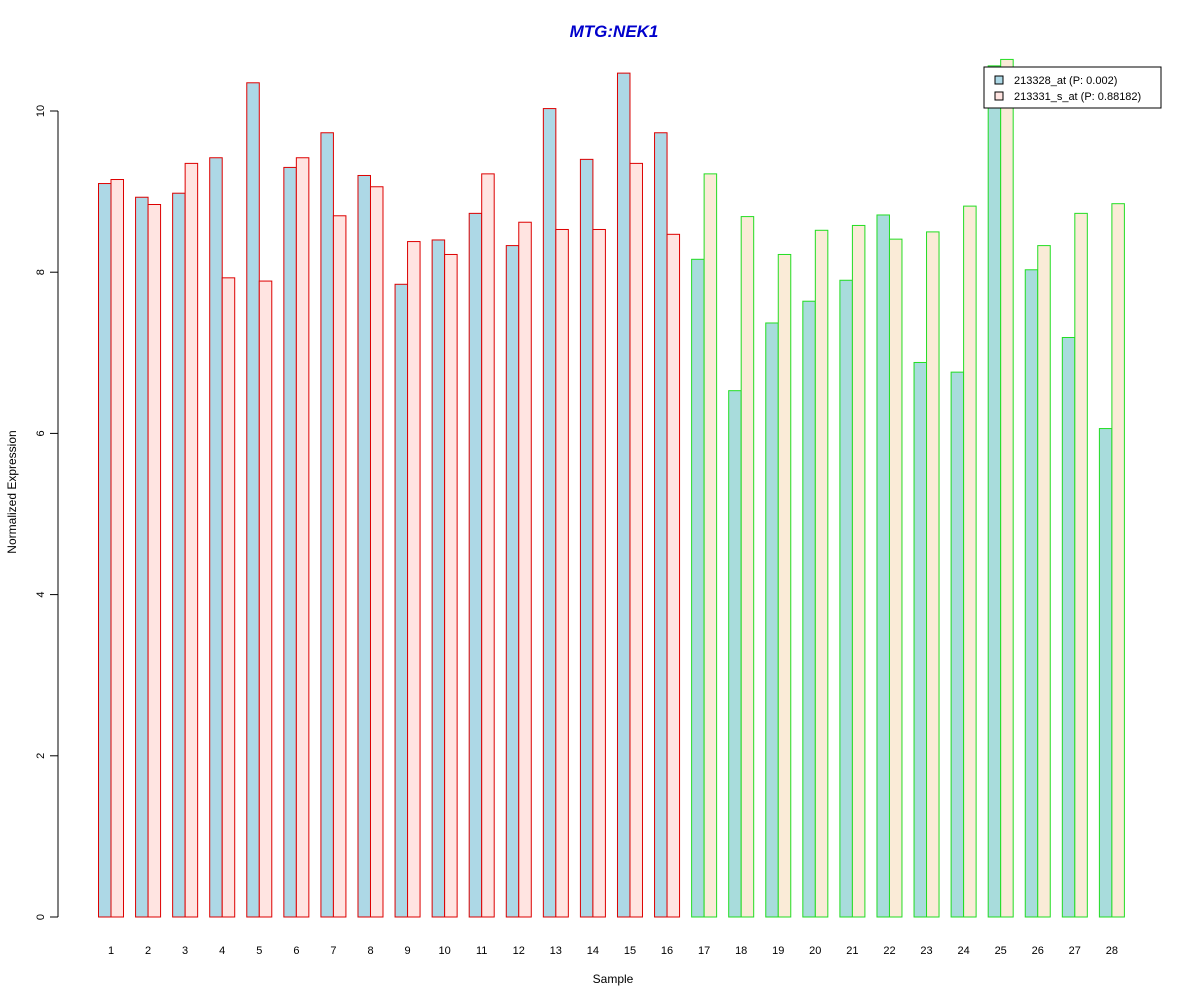 The height and width of the screenshot is (1000, 1200). I want to click on x-tick-label-3: 3, so click(185, 951).